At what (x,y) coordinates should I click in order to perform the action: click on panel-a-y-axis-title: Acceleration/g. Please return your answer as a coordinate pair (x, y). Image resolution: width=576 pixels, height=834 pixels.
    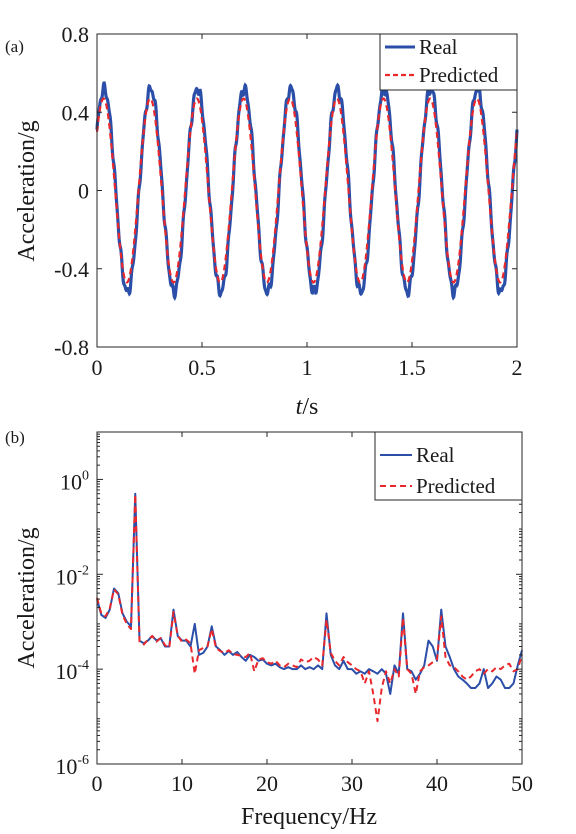
    Looking at the image, I should click on (27, 190).